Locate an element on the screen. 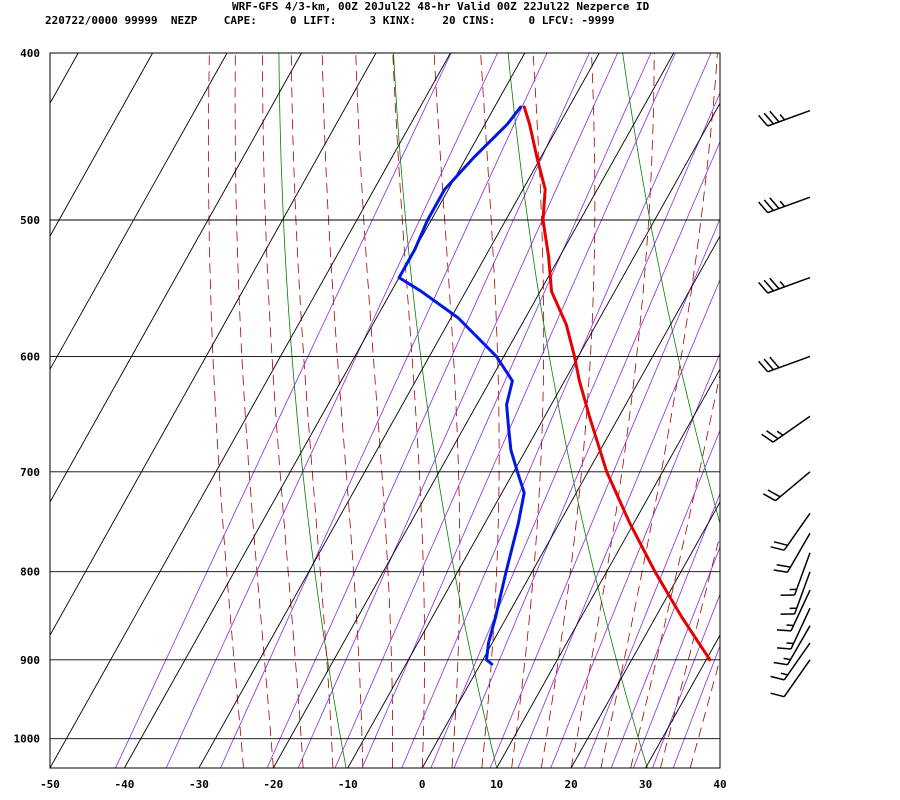  x-tick-label: -30 is located at coordinates (199, 784).